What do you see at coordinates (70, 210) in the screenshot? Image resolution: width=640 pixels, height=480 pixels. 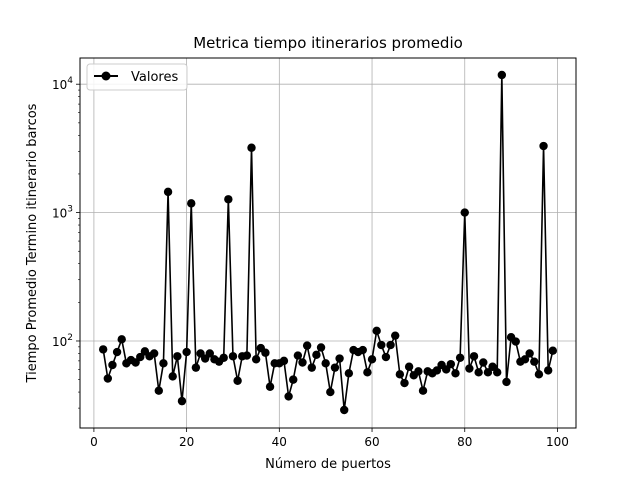 I see `y-tick-exponent: 3` at bounding box center [70, 210].